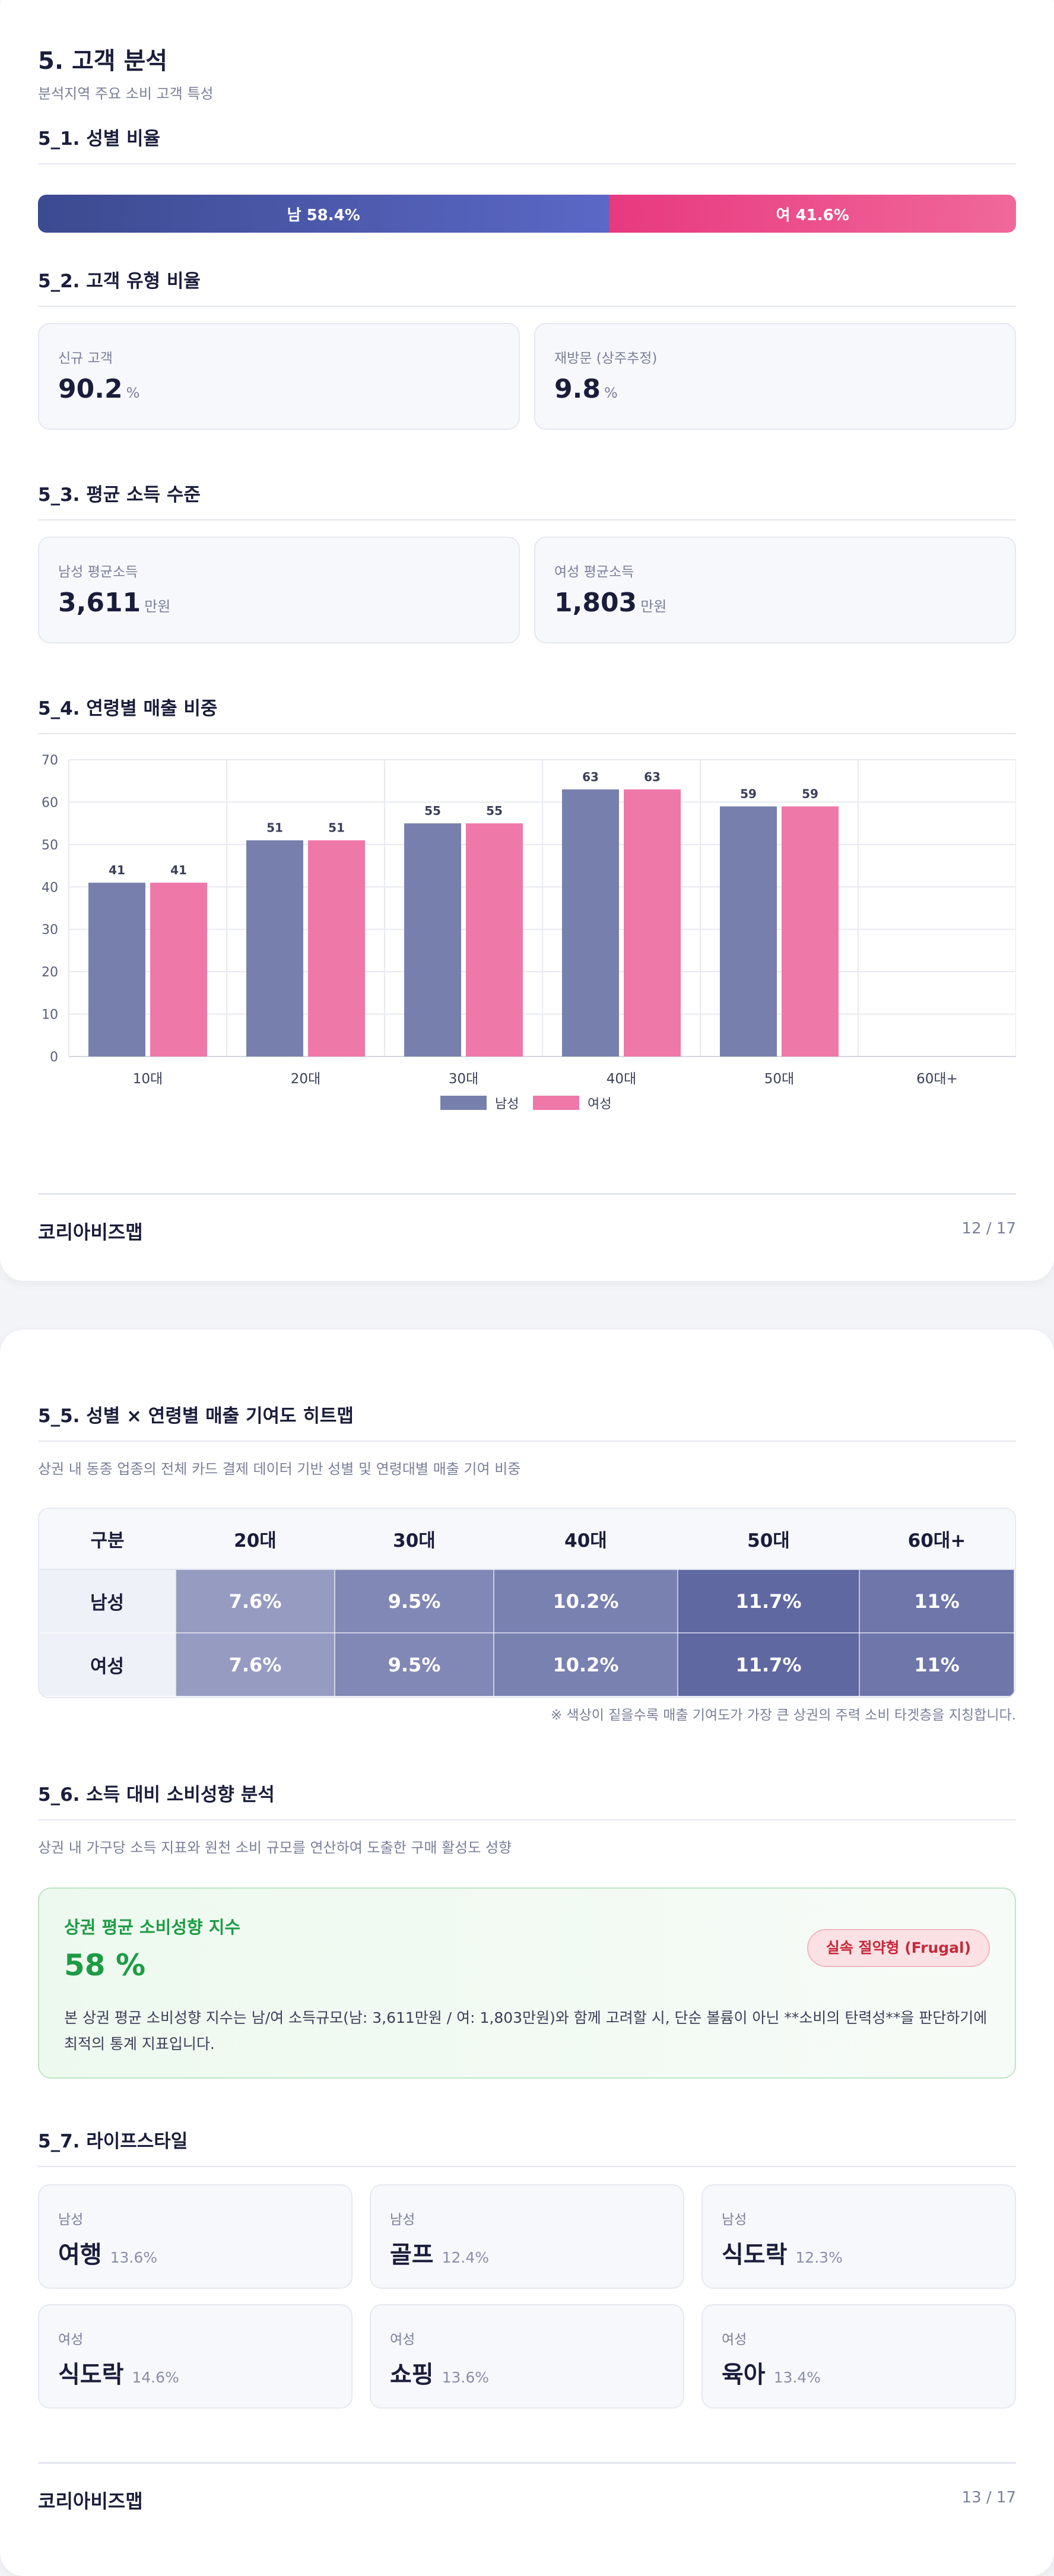 This screenshot has height=2576, width=1054. What do you see at coordinates (527, 2487) in the screenshot?
I see `page-footer: 코리아비즈맵 13 / 17` at bounding box center [527, 2487].